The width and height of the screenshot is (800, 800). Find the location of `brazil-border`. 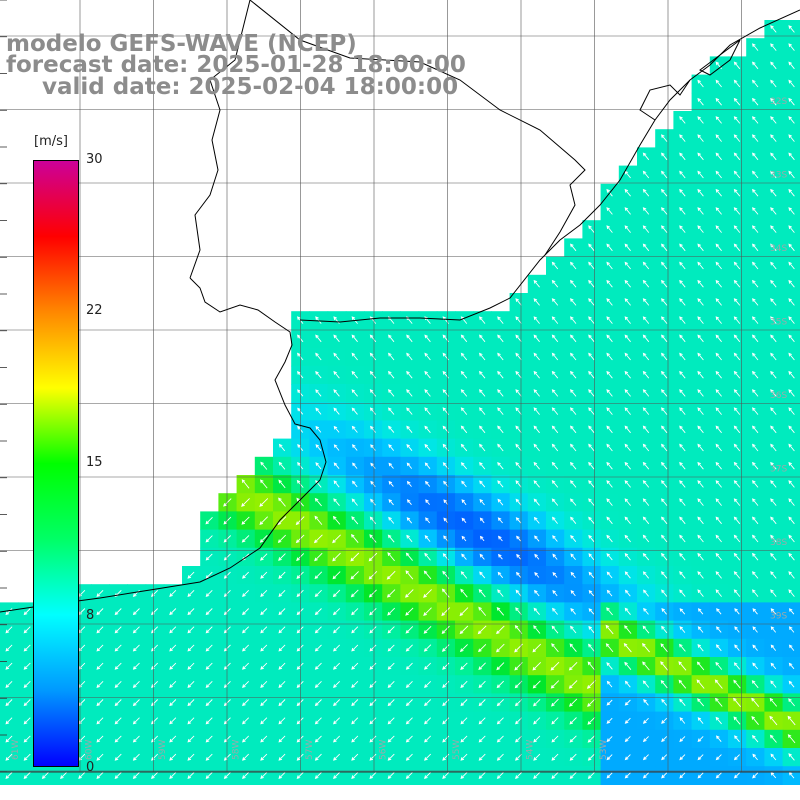

brazil-border is located at coordinates (417, 128).